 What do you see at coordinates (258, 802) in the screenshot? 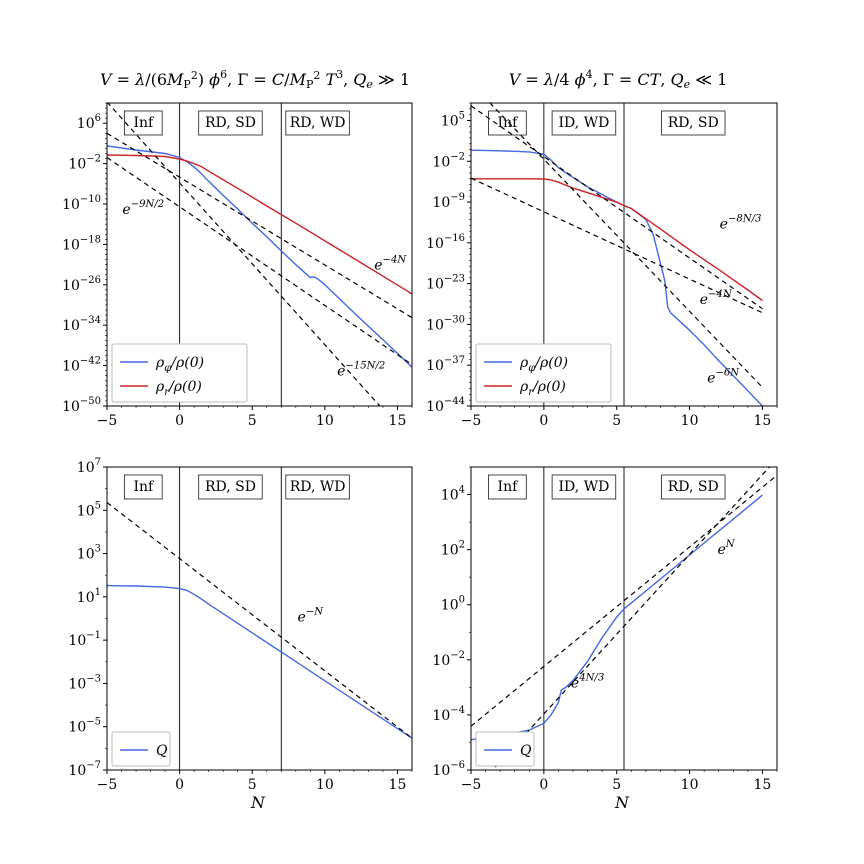
I see `xlabel-left: N` at bounding box center [258, 802].